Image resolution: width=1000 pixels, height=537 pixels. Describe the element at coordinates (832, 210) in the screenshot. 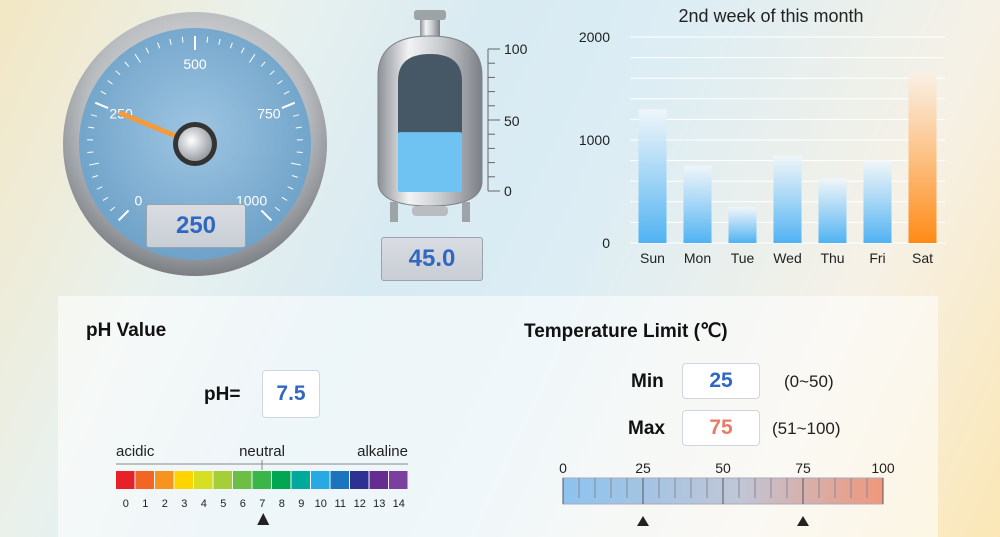

I see `chart-bar-thu` at that location.